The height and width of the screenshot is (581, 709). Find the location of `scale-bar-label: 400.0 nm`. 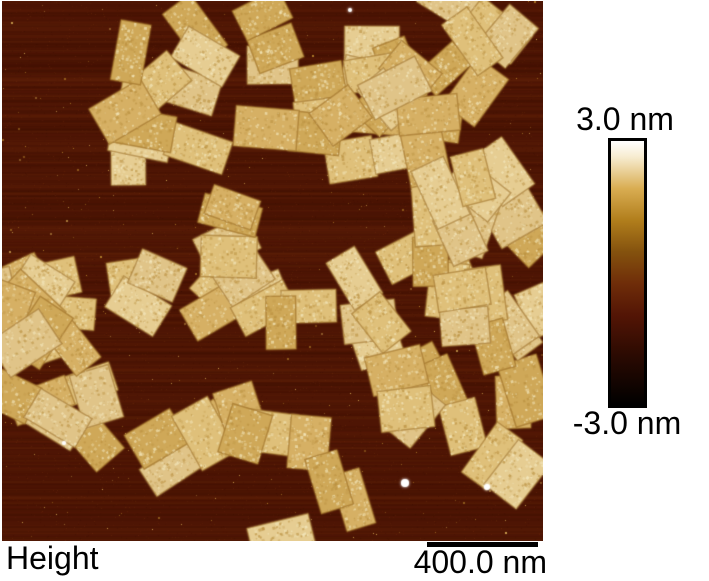

scale-bar-label: 400.0 nm is located at coordinates (480, 562).